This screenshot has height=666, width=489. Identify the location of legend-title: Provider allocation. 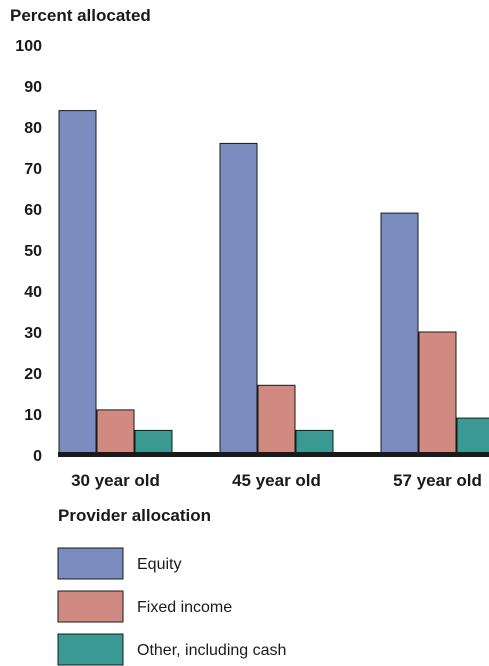
(134, 515).